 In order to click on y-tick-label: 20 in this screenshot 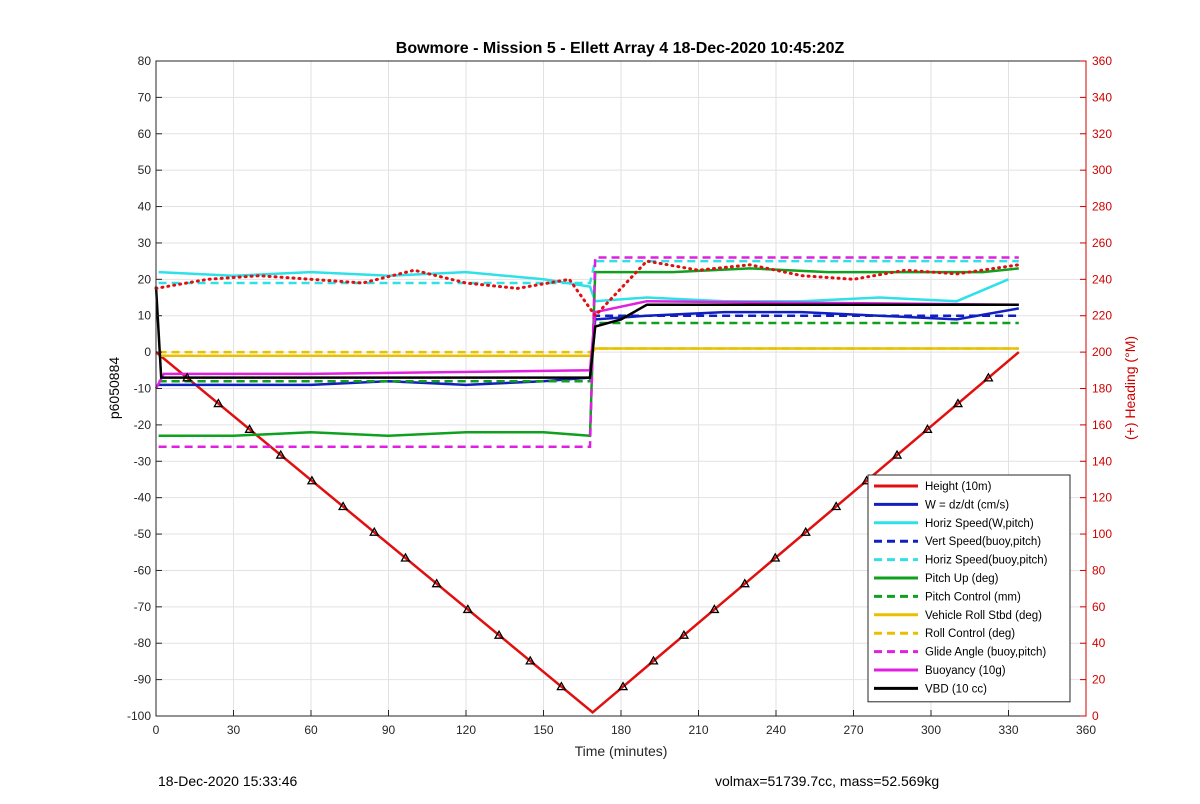, I will do `click(145, 279)`.